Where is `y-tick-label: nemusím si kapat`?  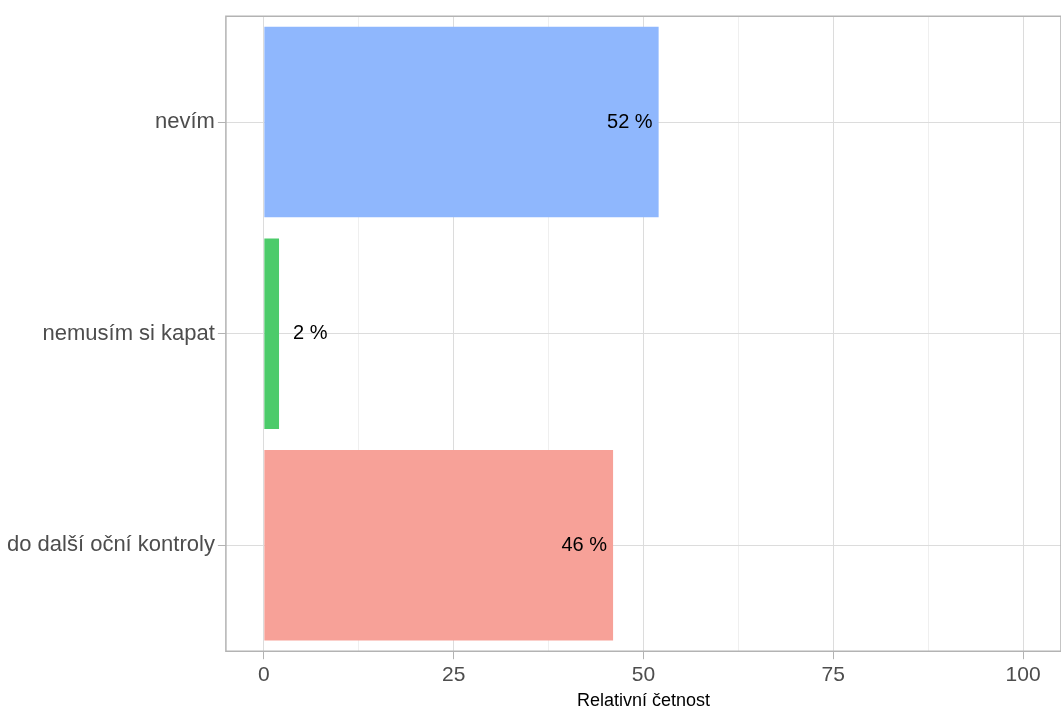 y-tick-label: nemusím si kapat is located at coordinates (128, 332).